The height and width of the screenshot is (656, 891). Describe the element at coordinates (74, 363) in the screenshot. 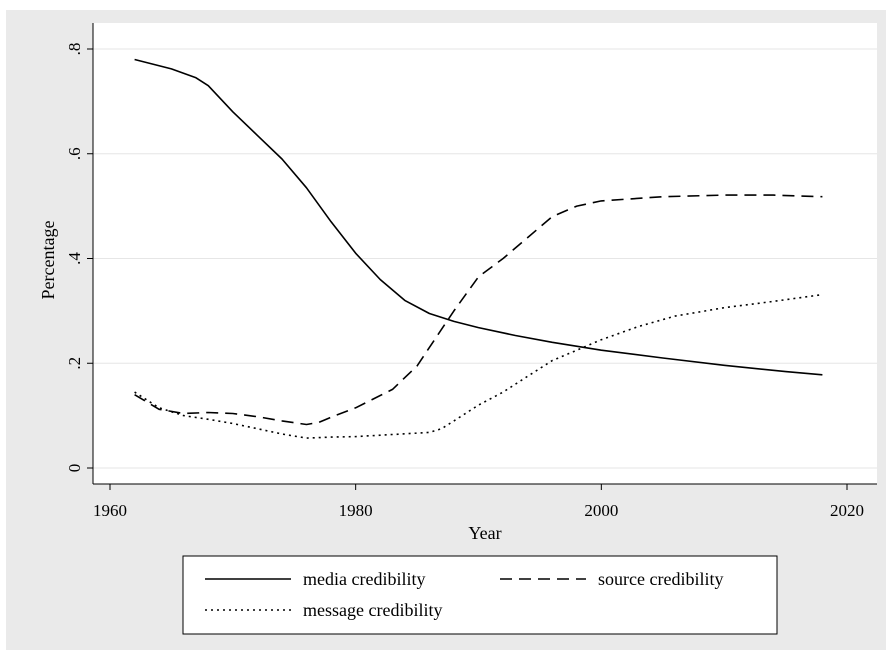

I see `y-tick-label: .2` at that location.